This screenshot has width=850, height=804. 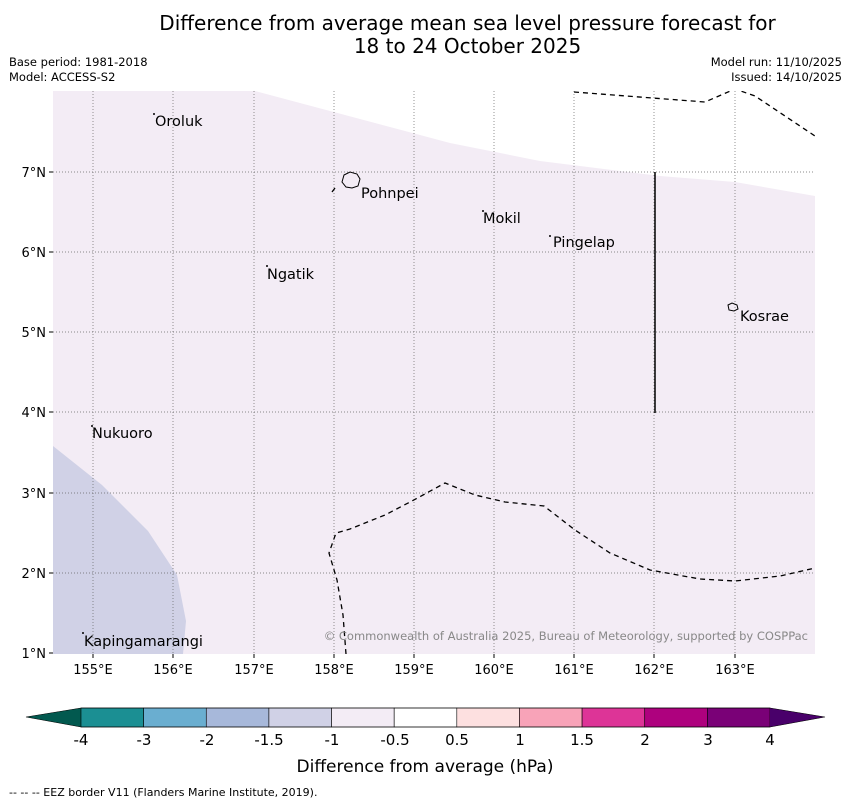 I want to click on colorbar-under, so click(x=53, y=717).